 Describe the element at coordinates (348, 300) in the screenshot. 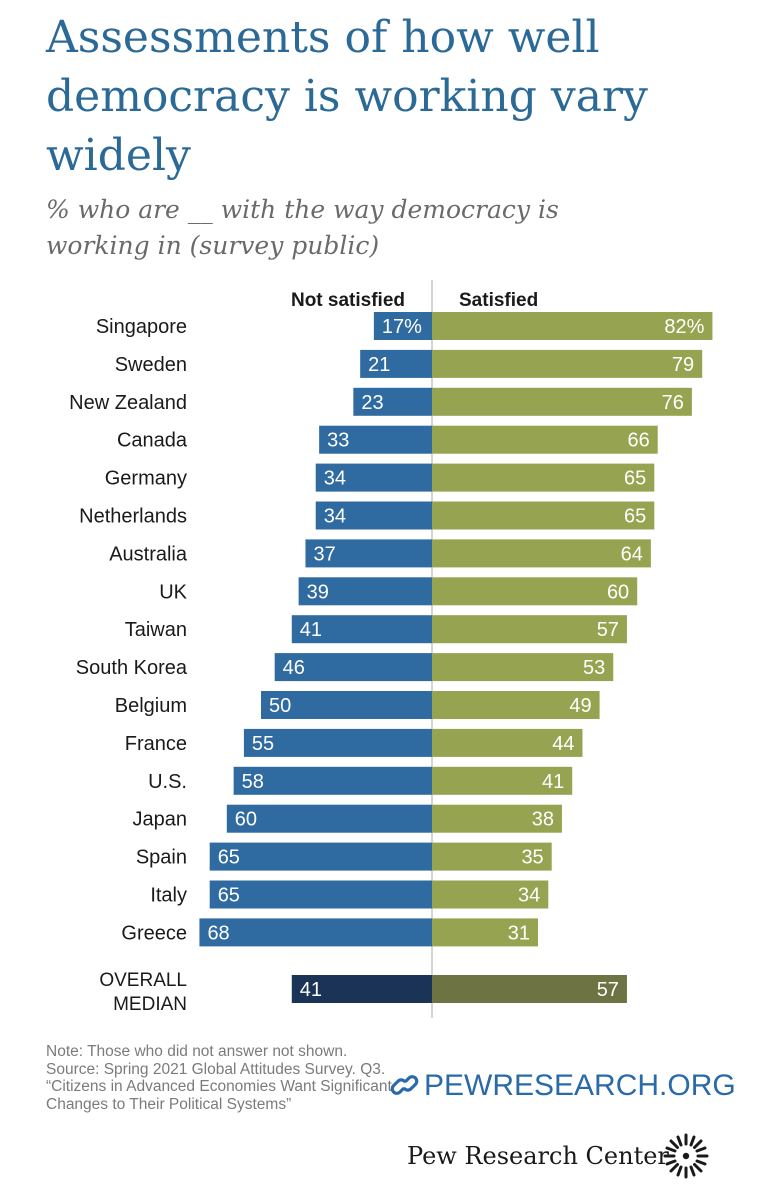

I see `legend-not-satisfied: Not satisfied` at that location.